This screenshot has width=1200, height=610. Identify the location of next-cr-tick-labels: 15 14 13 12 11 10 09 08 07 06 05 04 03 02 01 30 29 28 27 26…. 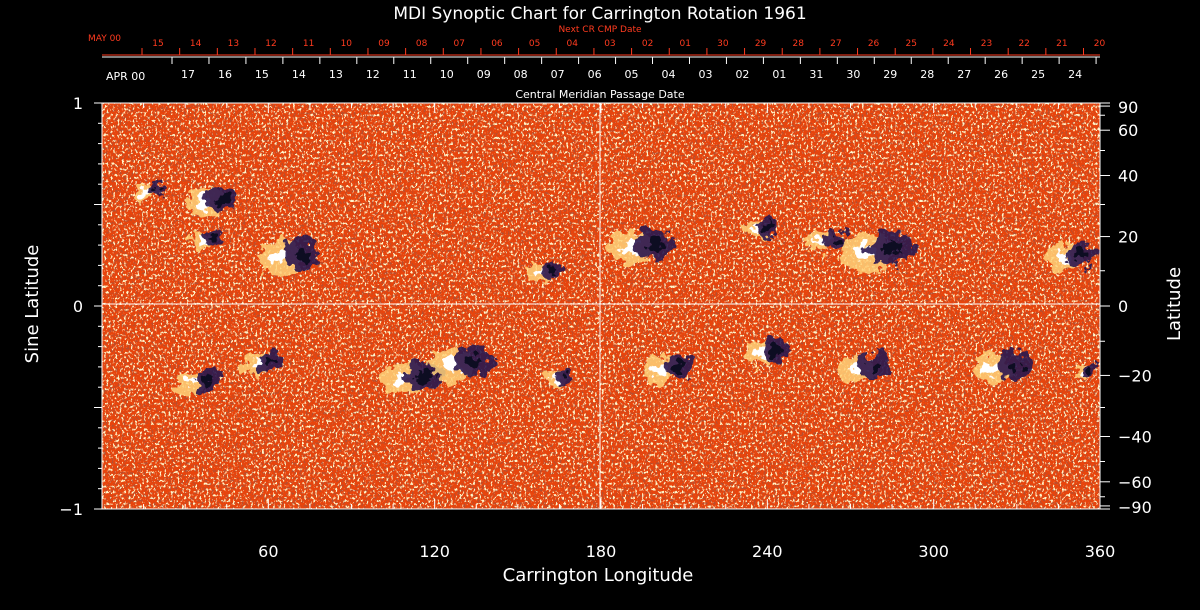
(628, 44).